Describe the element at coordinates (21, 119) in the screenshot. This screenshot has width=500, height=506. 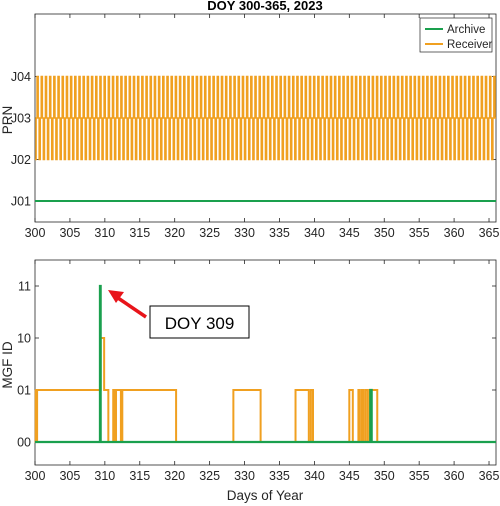
I see `y-tick-label: J03` at that location.